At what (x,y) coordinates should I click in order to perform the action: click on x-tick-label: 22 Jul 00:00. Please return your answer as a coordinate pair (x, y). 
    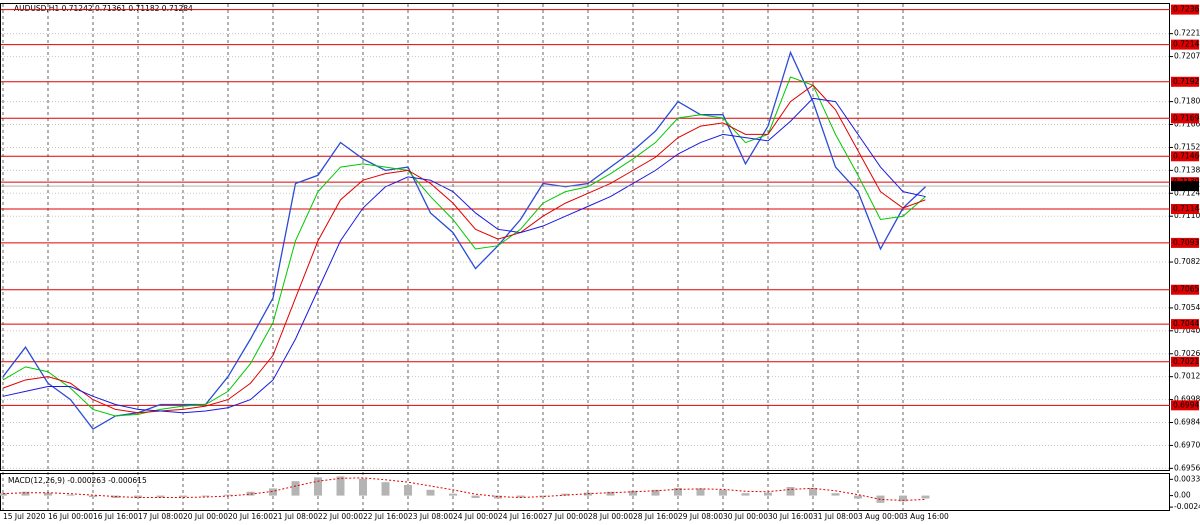
    Looking at the image, I should click on (340, 516).